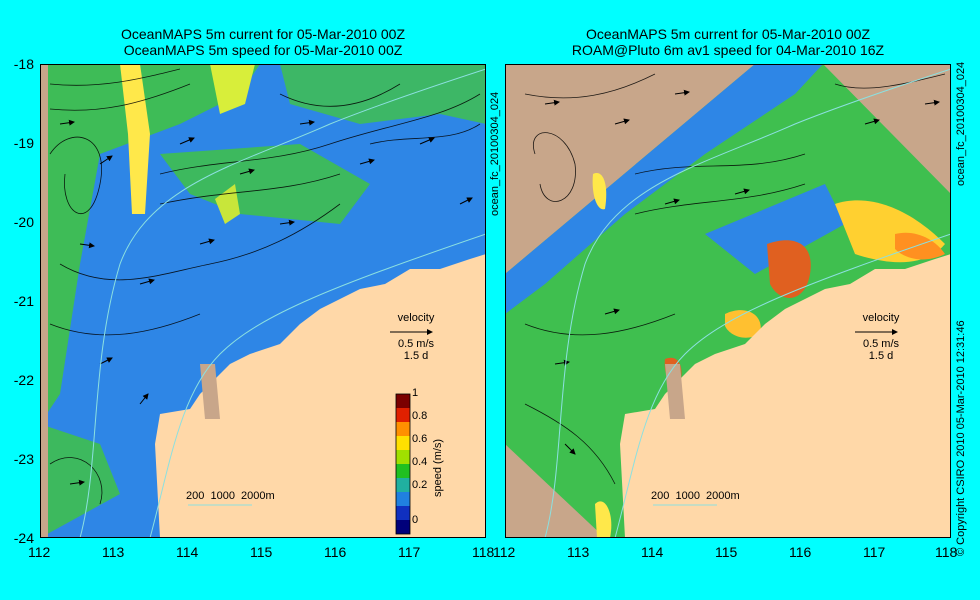 The width and height of the screenshot is (980, 600). What do you see at coordinates (23, 538) in the screenshot?
I see `y-tick: -24` at bounding box center [23, 538].